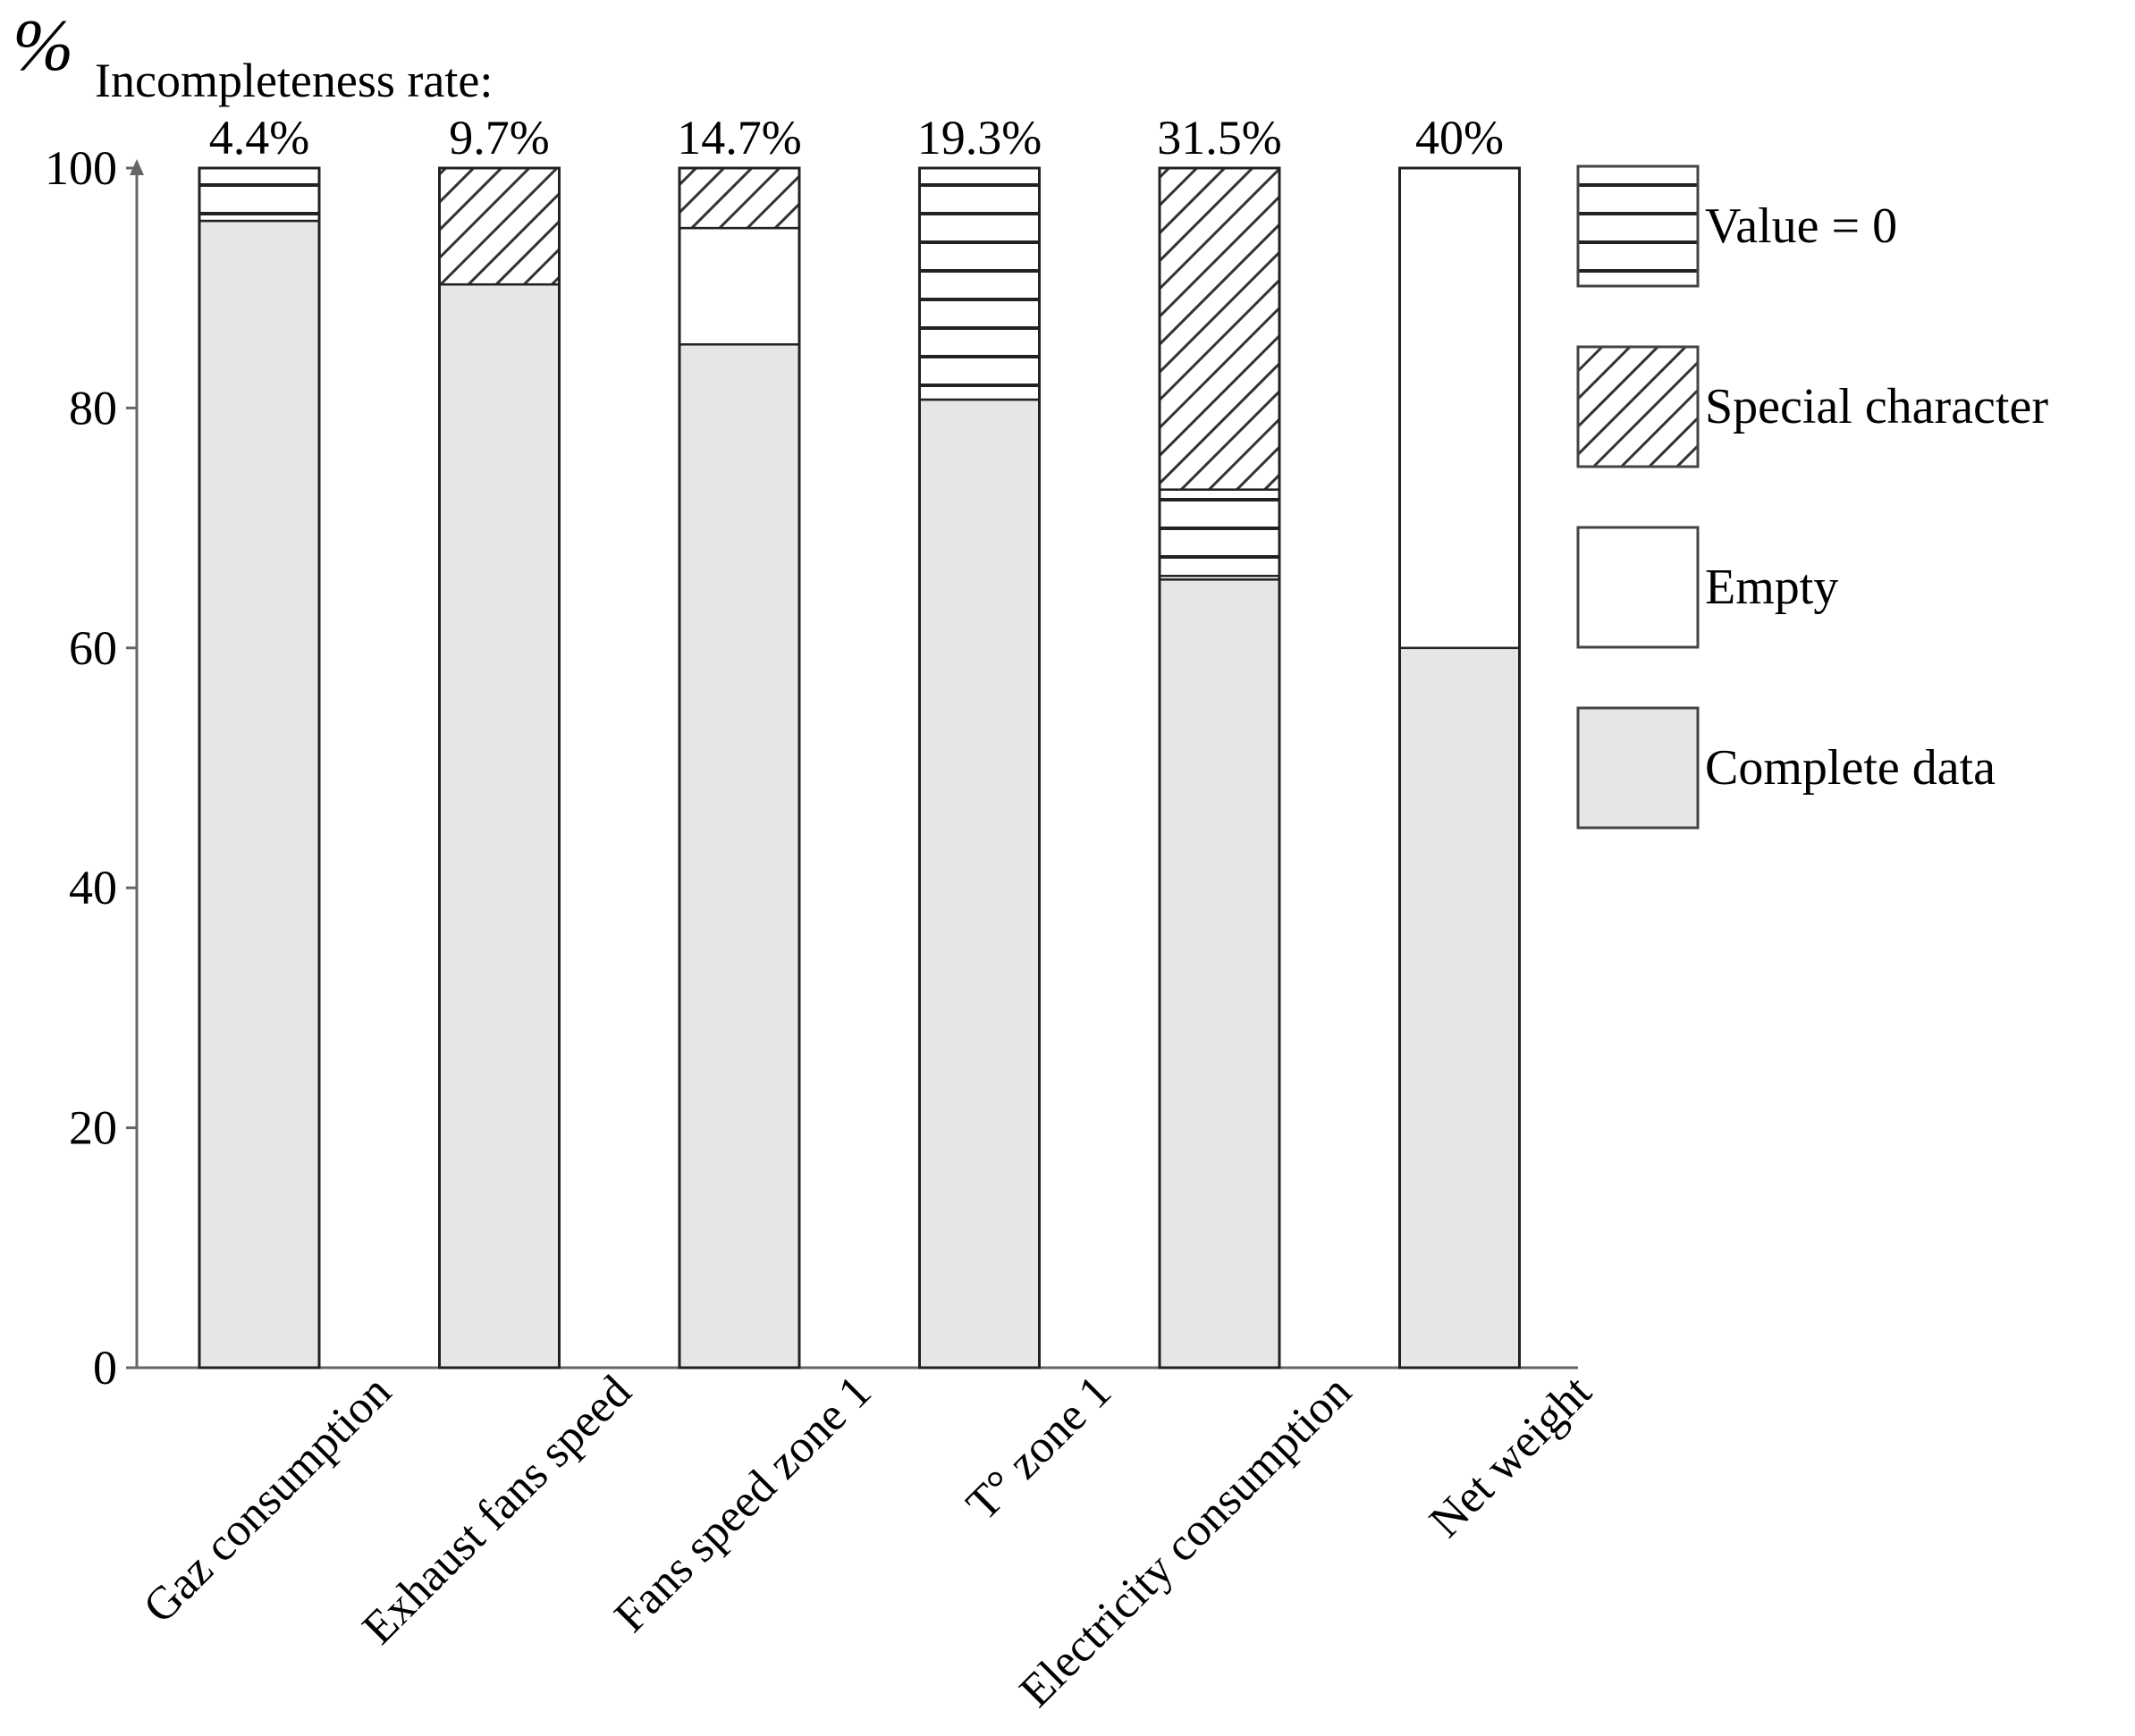  What do you see at coordinates (1876, 406) in the screenshot?
I see `legend-label: Special character` at bounding box center [1876, 406].